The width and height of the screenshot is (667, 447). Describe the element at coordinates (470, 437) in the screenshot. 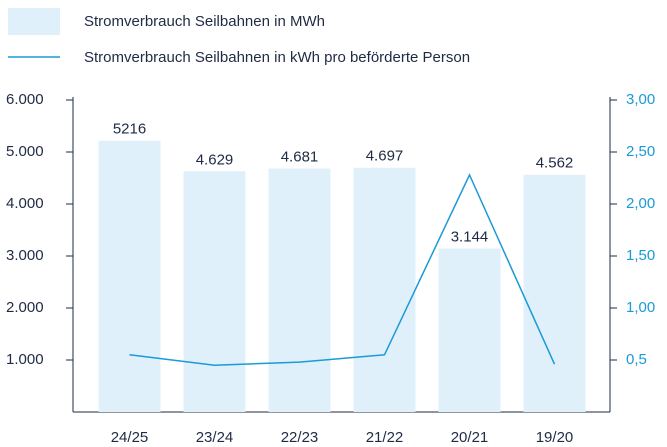

I see `x-tick-label: 20/21` at that location.